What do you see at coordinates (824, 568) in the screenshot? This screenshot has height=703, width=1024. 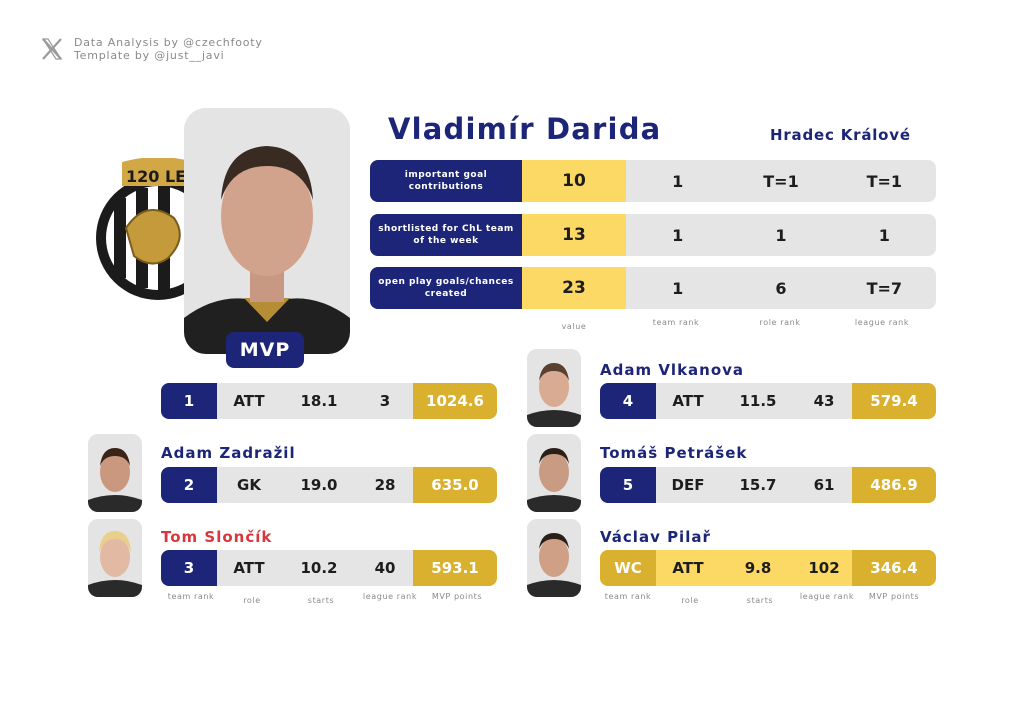 I see `league-rank: 102` at bounding box center [824, 568].